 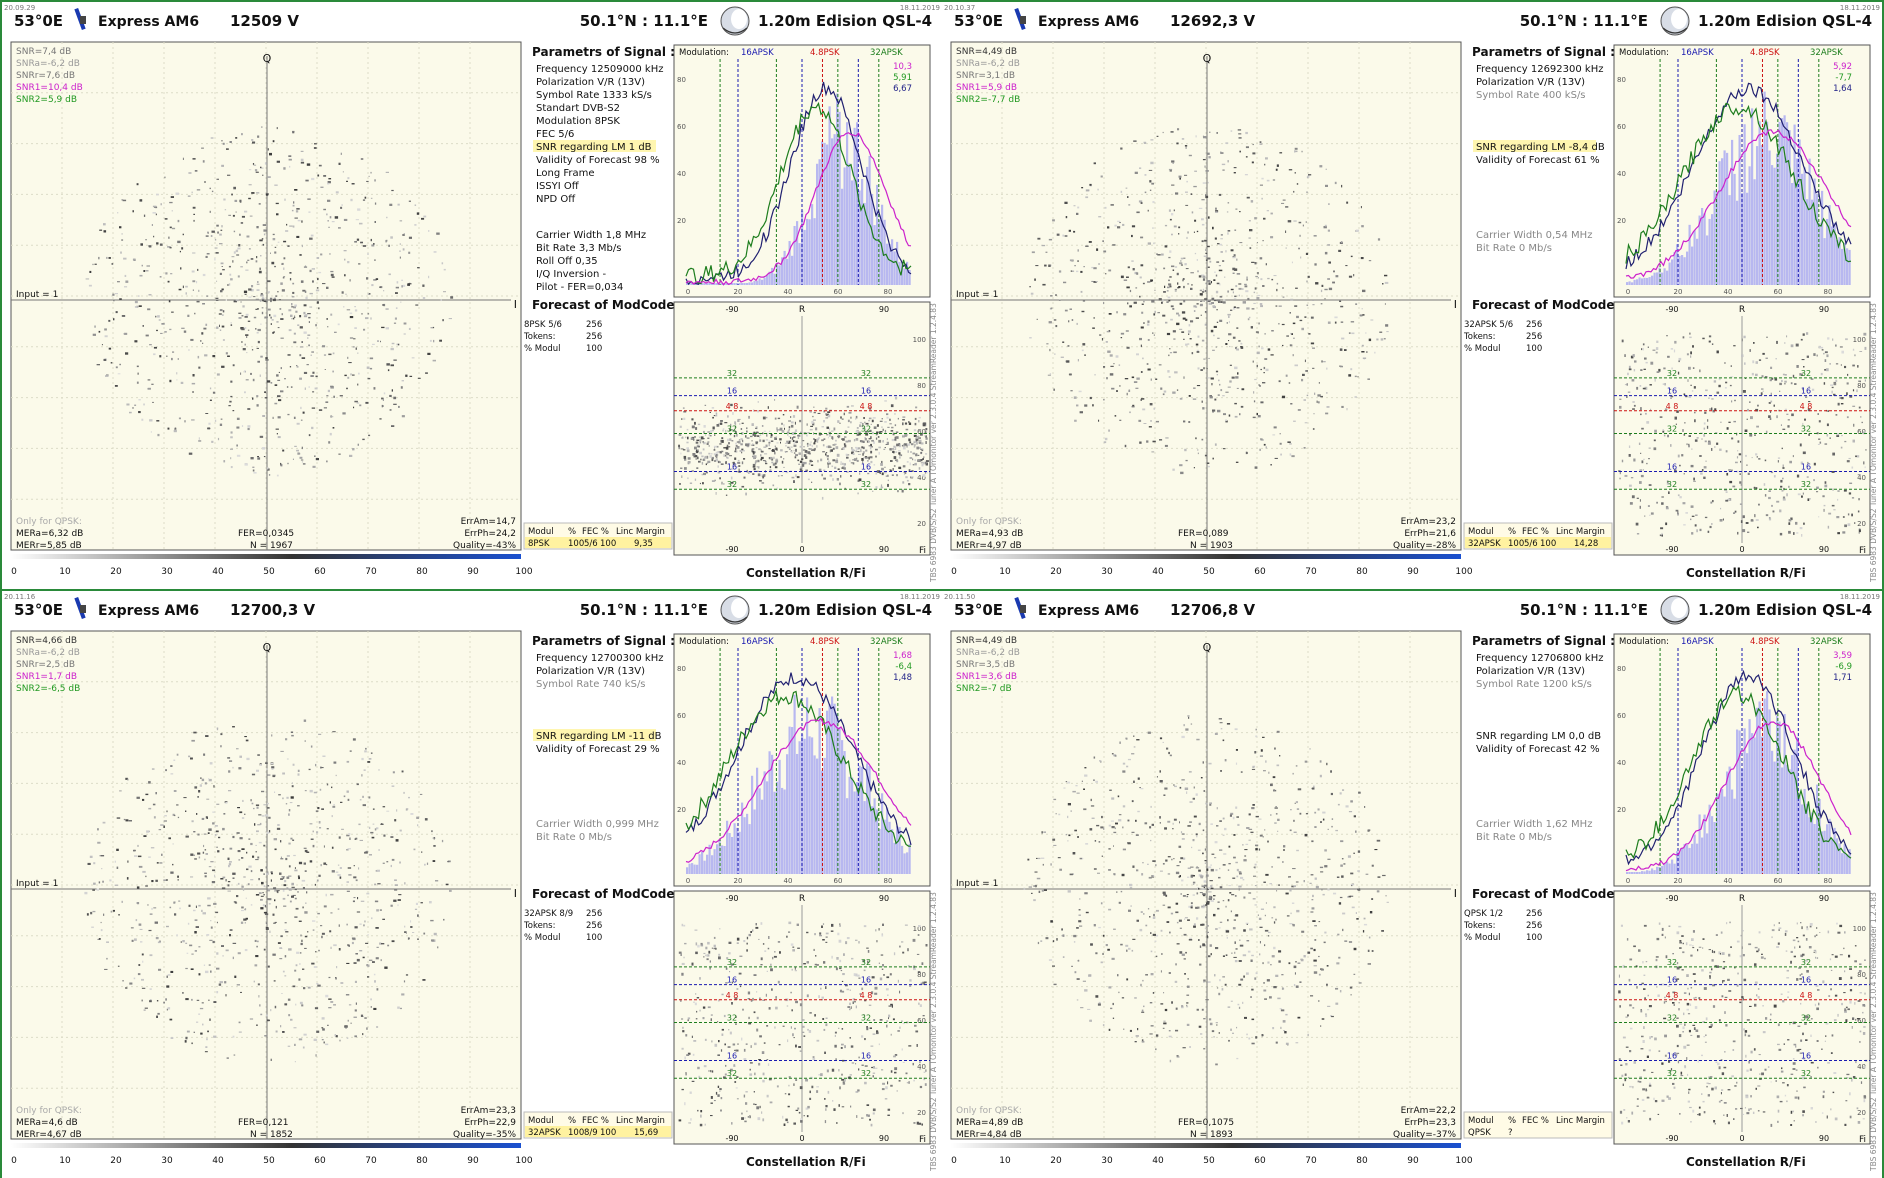 I want to click on signal-param: Polarization V/R (13V), so click(x=590, y=82).